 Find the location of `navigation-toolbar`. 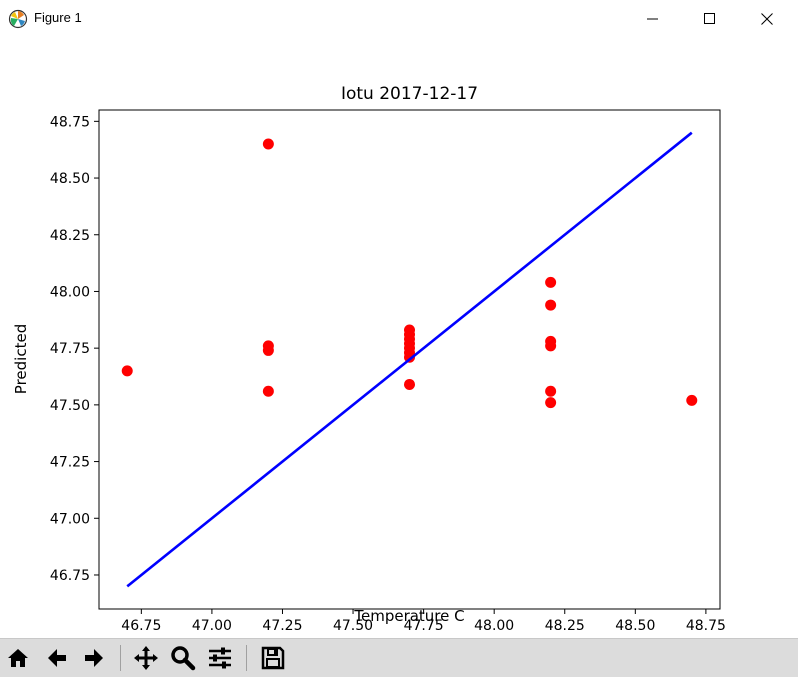

navigation-toolbar is located at coordinates (399, 657).